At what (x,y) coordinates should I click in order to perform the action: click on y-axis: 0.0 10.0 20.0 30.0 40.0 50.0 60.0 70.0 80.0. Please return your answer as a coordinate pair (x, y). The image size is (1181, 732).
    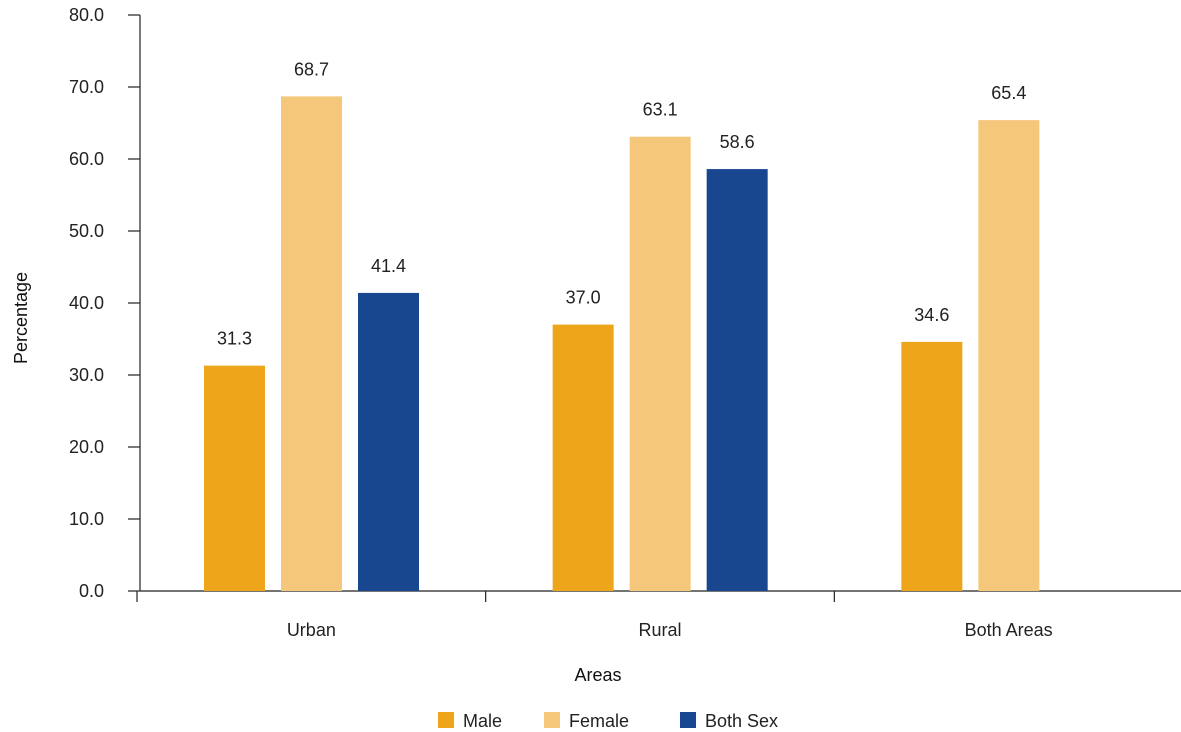
    Looking at the image, I should click on (105, 303).